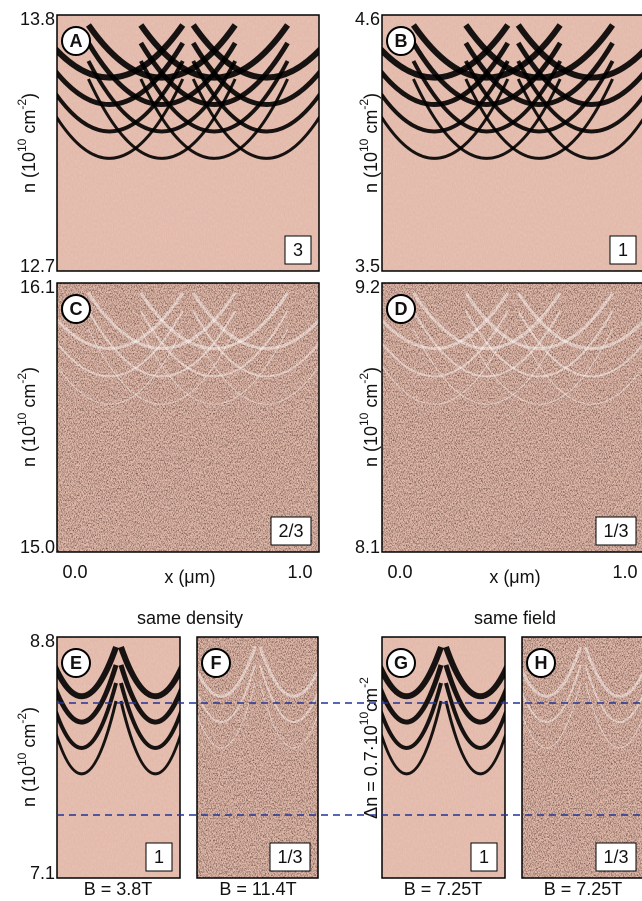 Image resolution: width=642 pixels, height=901 pixels. I want to click on y-tick-label: 4.6, so click(367, 19).